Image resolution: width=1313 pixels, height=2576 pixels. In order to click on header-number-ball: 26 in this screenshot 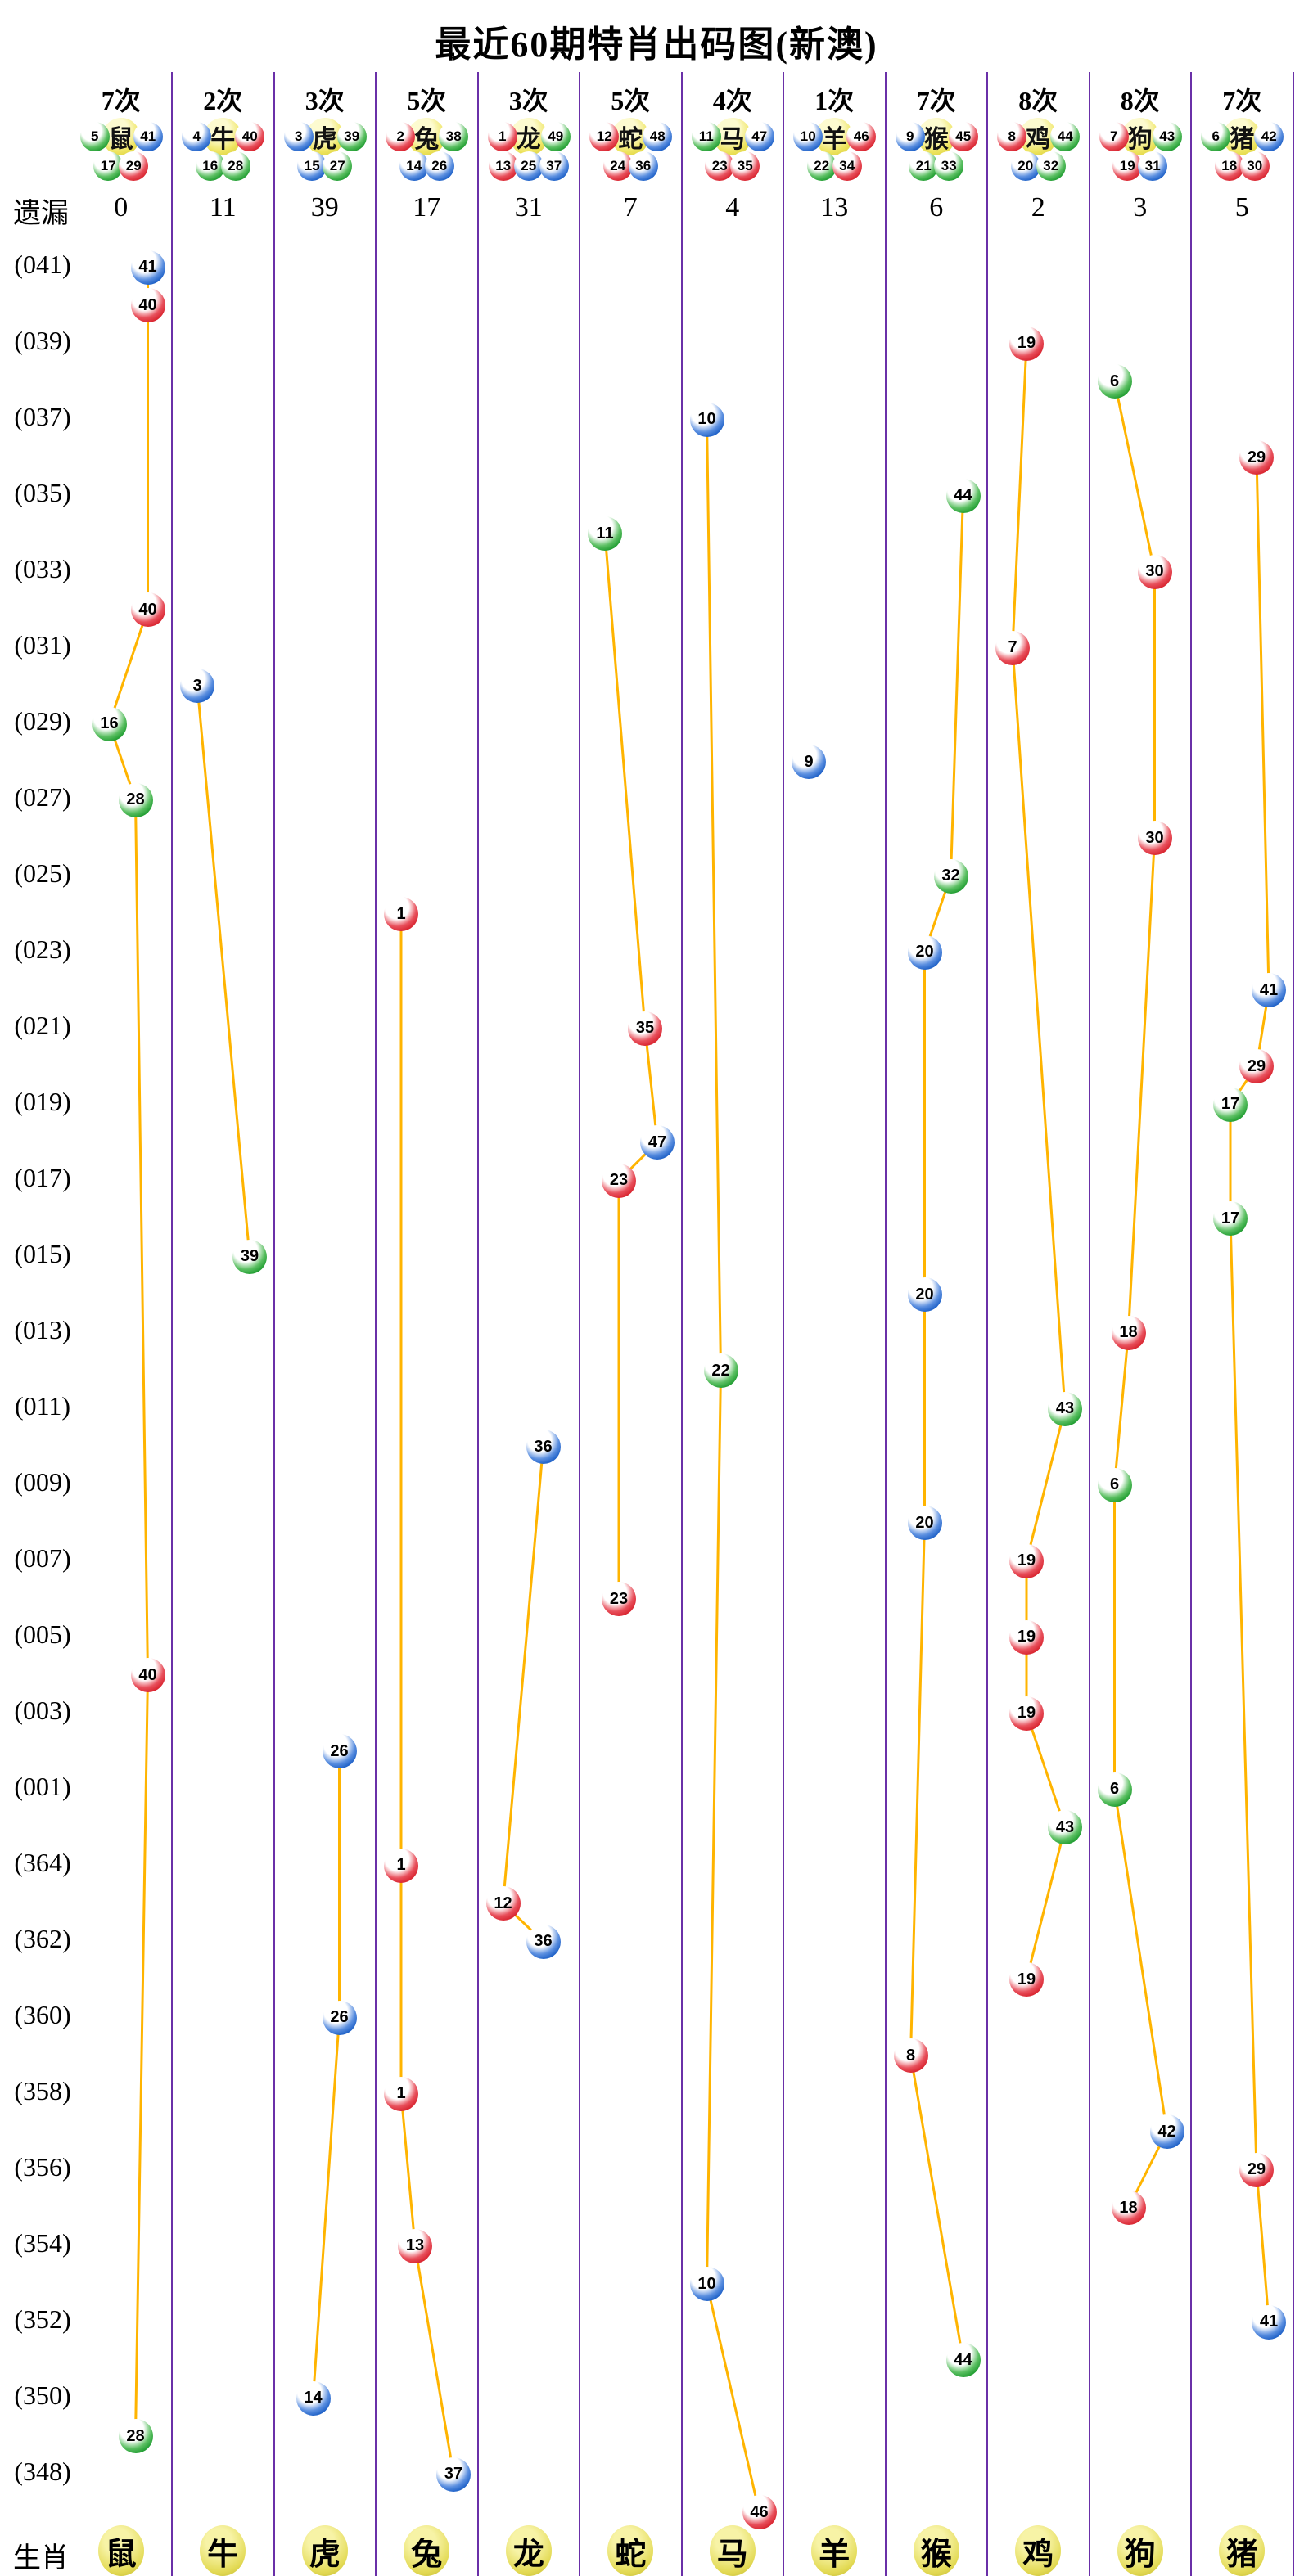, I will do `click(439, 166)`.